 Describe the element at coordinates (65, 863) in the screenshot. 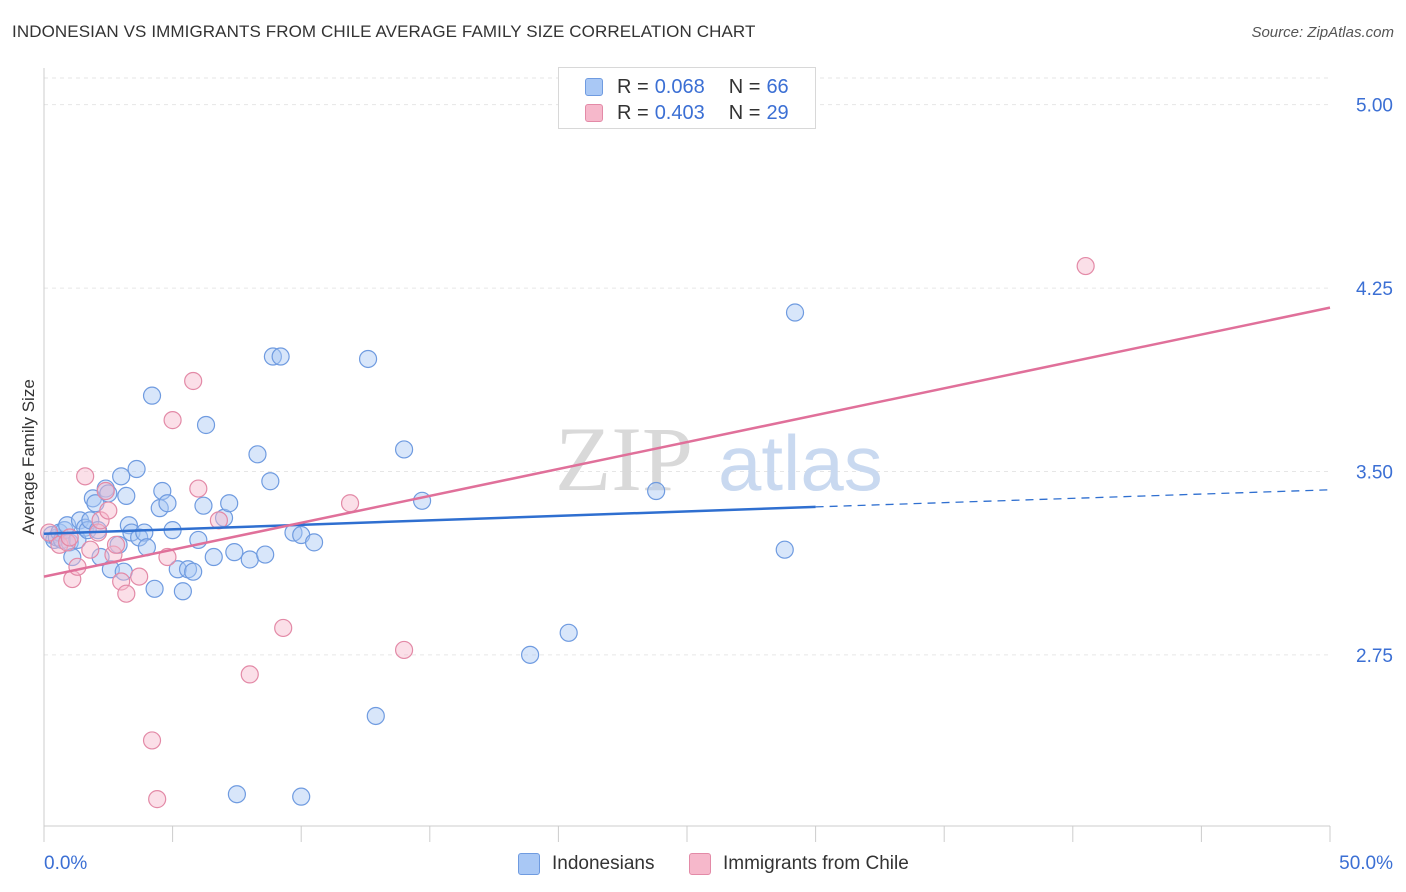

I see `x-tick-label: 0.0%` at that location.